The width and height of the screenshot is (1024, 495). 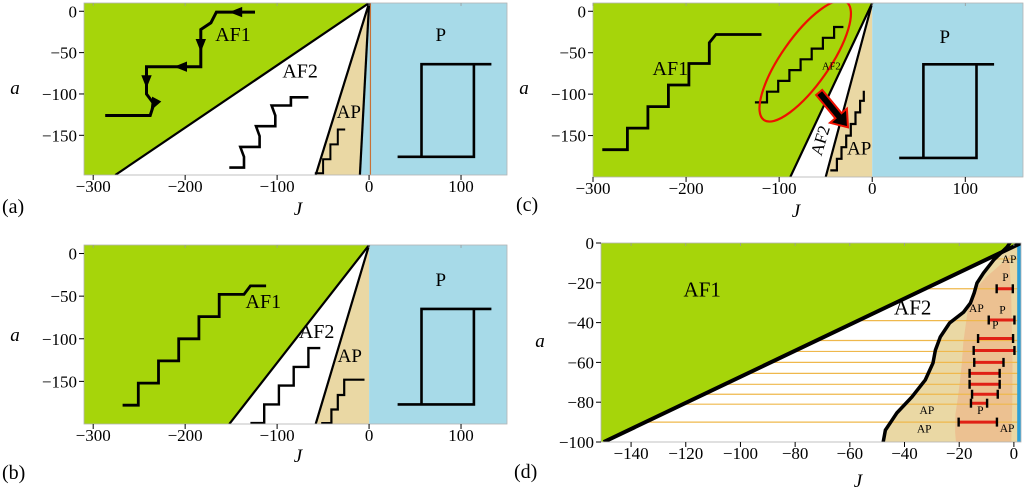 I want to click on panel-tag-a: (a), so click(x=13, y=207).